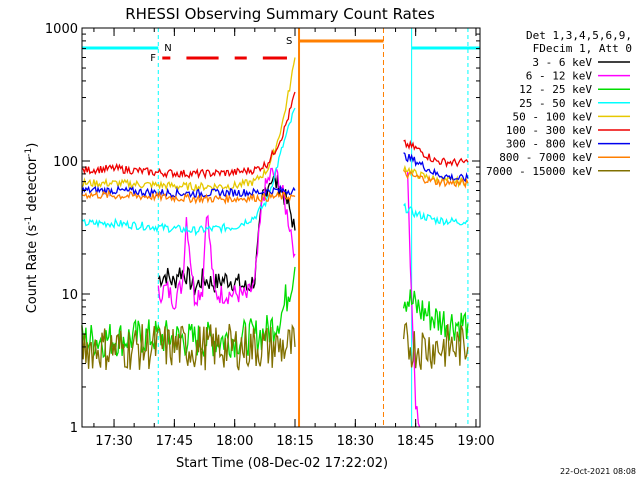  I want to click on legend-label-6: 100 - 300 keV, so click(549, 130).